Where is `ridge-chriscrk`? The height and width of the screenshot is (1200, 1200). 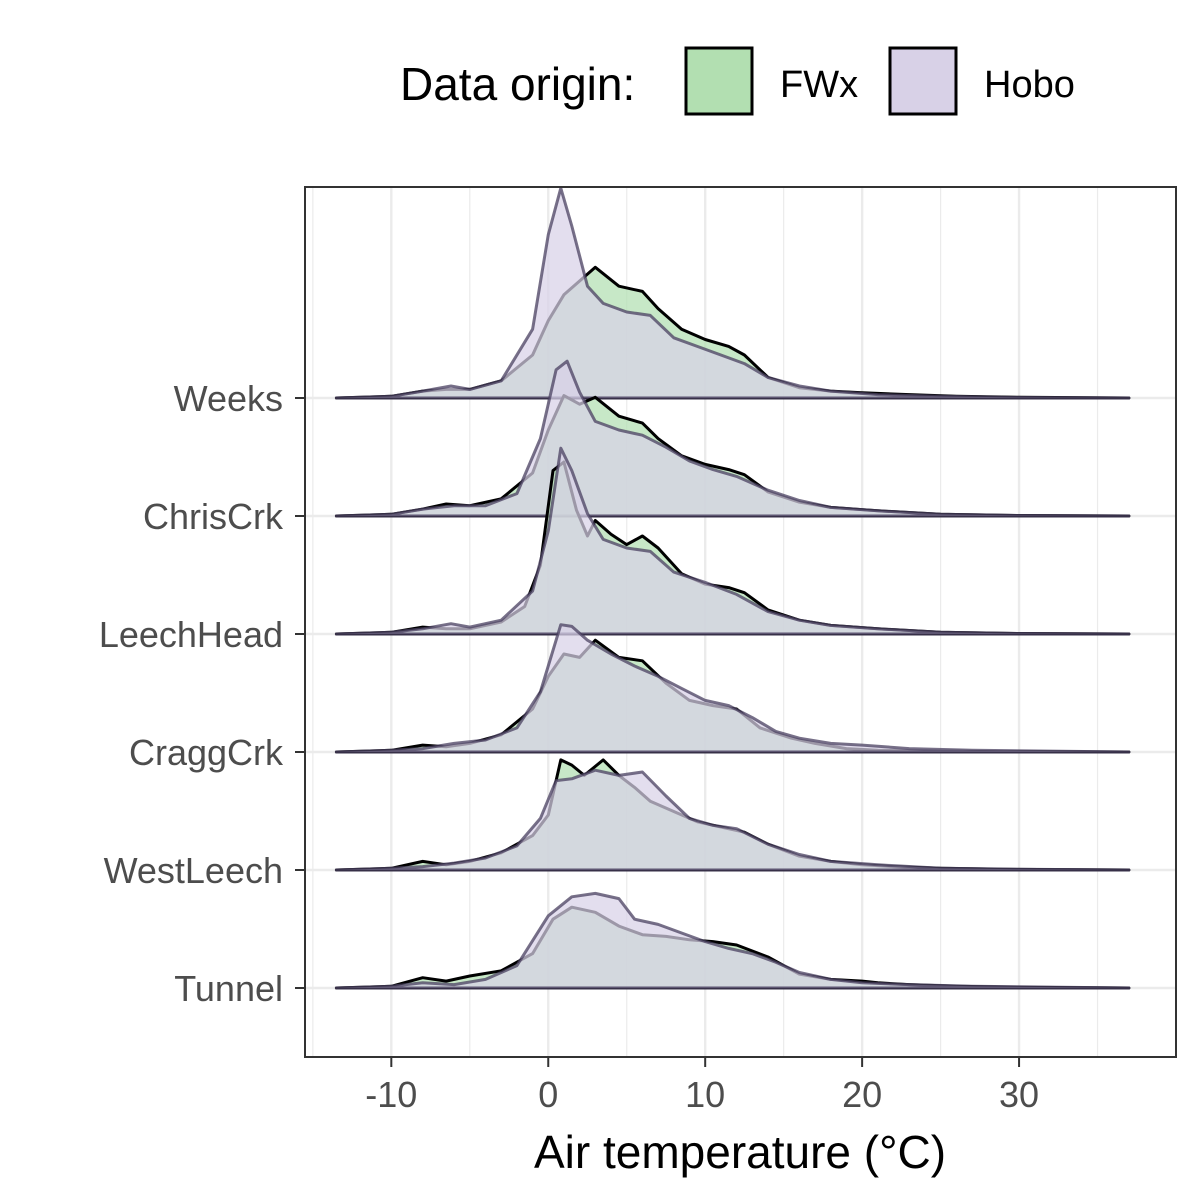
ridge-chriscrk is located at coordinates (732, 438).